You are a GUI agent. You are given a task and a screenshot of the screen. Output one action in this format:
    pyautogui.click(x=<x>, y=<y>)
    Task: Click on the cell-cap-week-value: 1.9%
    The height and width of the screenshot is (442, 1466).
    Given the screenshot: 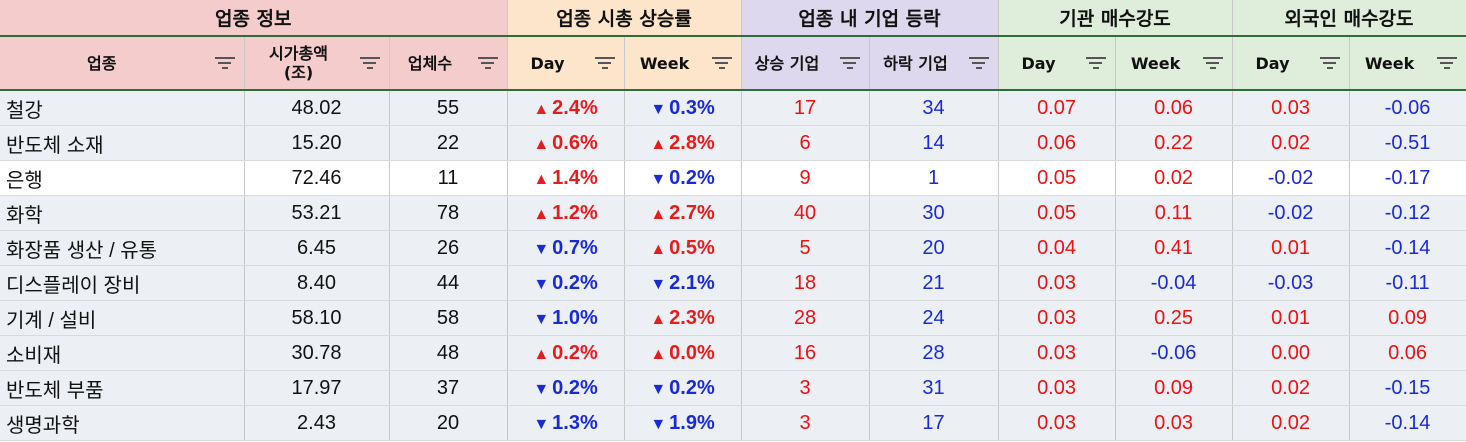 What is the action you would take?
    pyautogui.click(x=692, y=422)
    